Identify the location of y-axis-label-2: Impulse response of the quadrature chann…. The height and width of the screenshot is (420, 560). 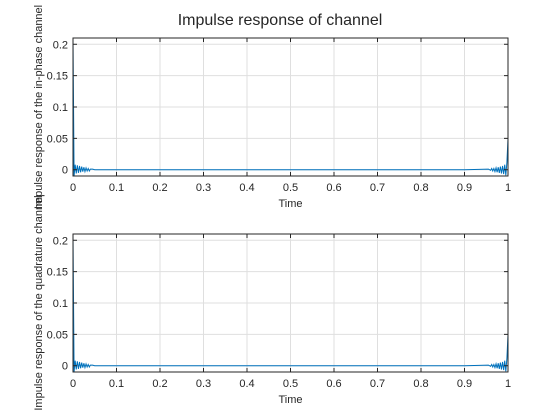
(39, 302).